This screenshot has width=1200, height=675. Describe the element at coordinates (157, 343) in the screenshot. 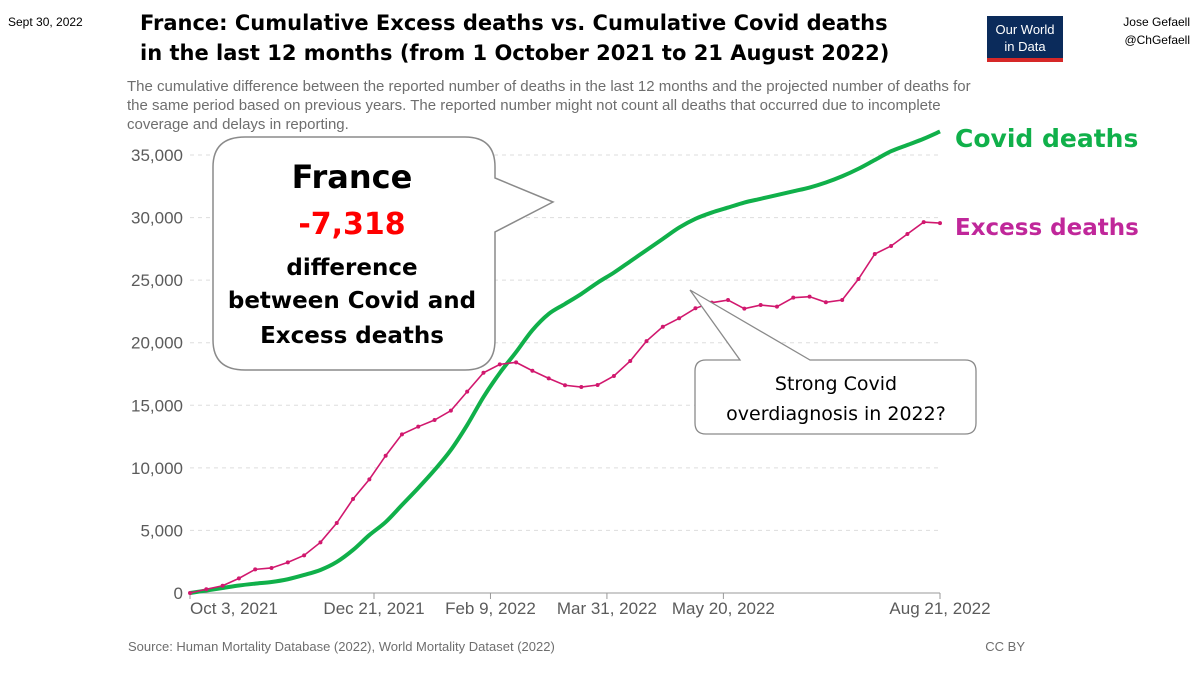

I see `y-tick-label: 20,000` at that location.